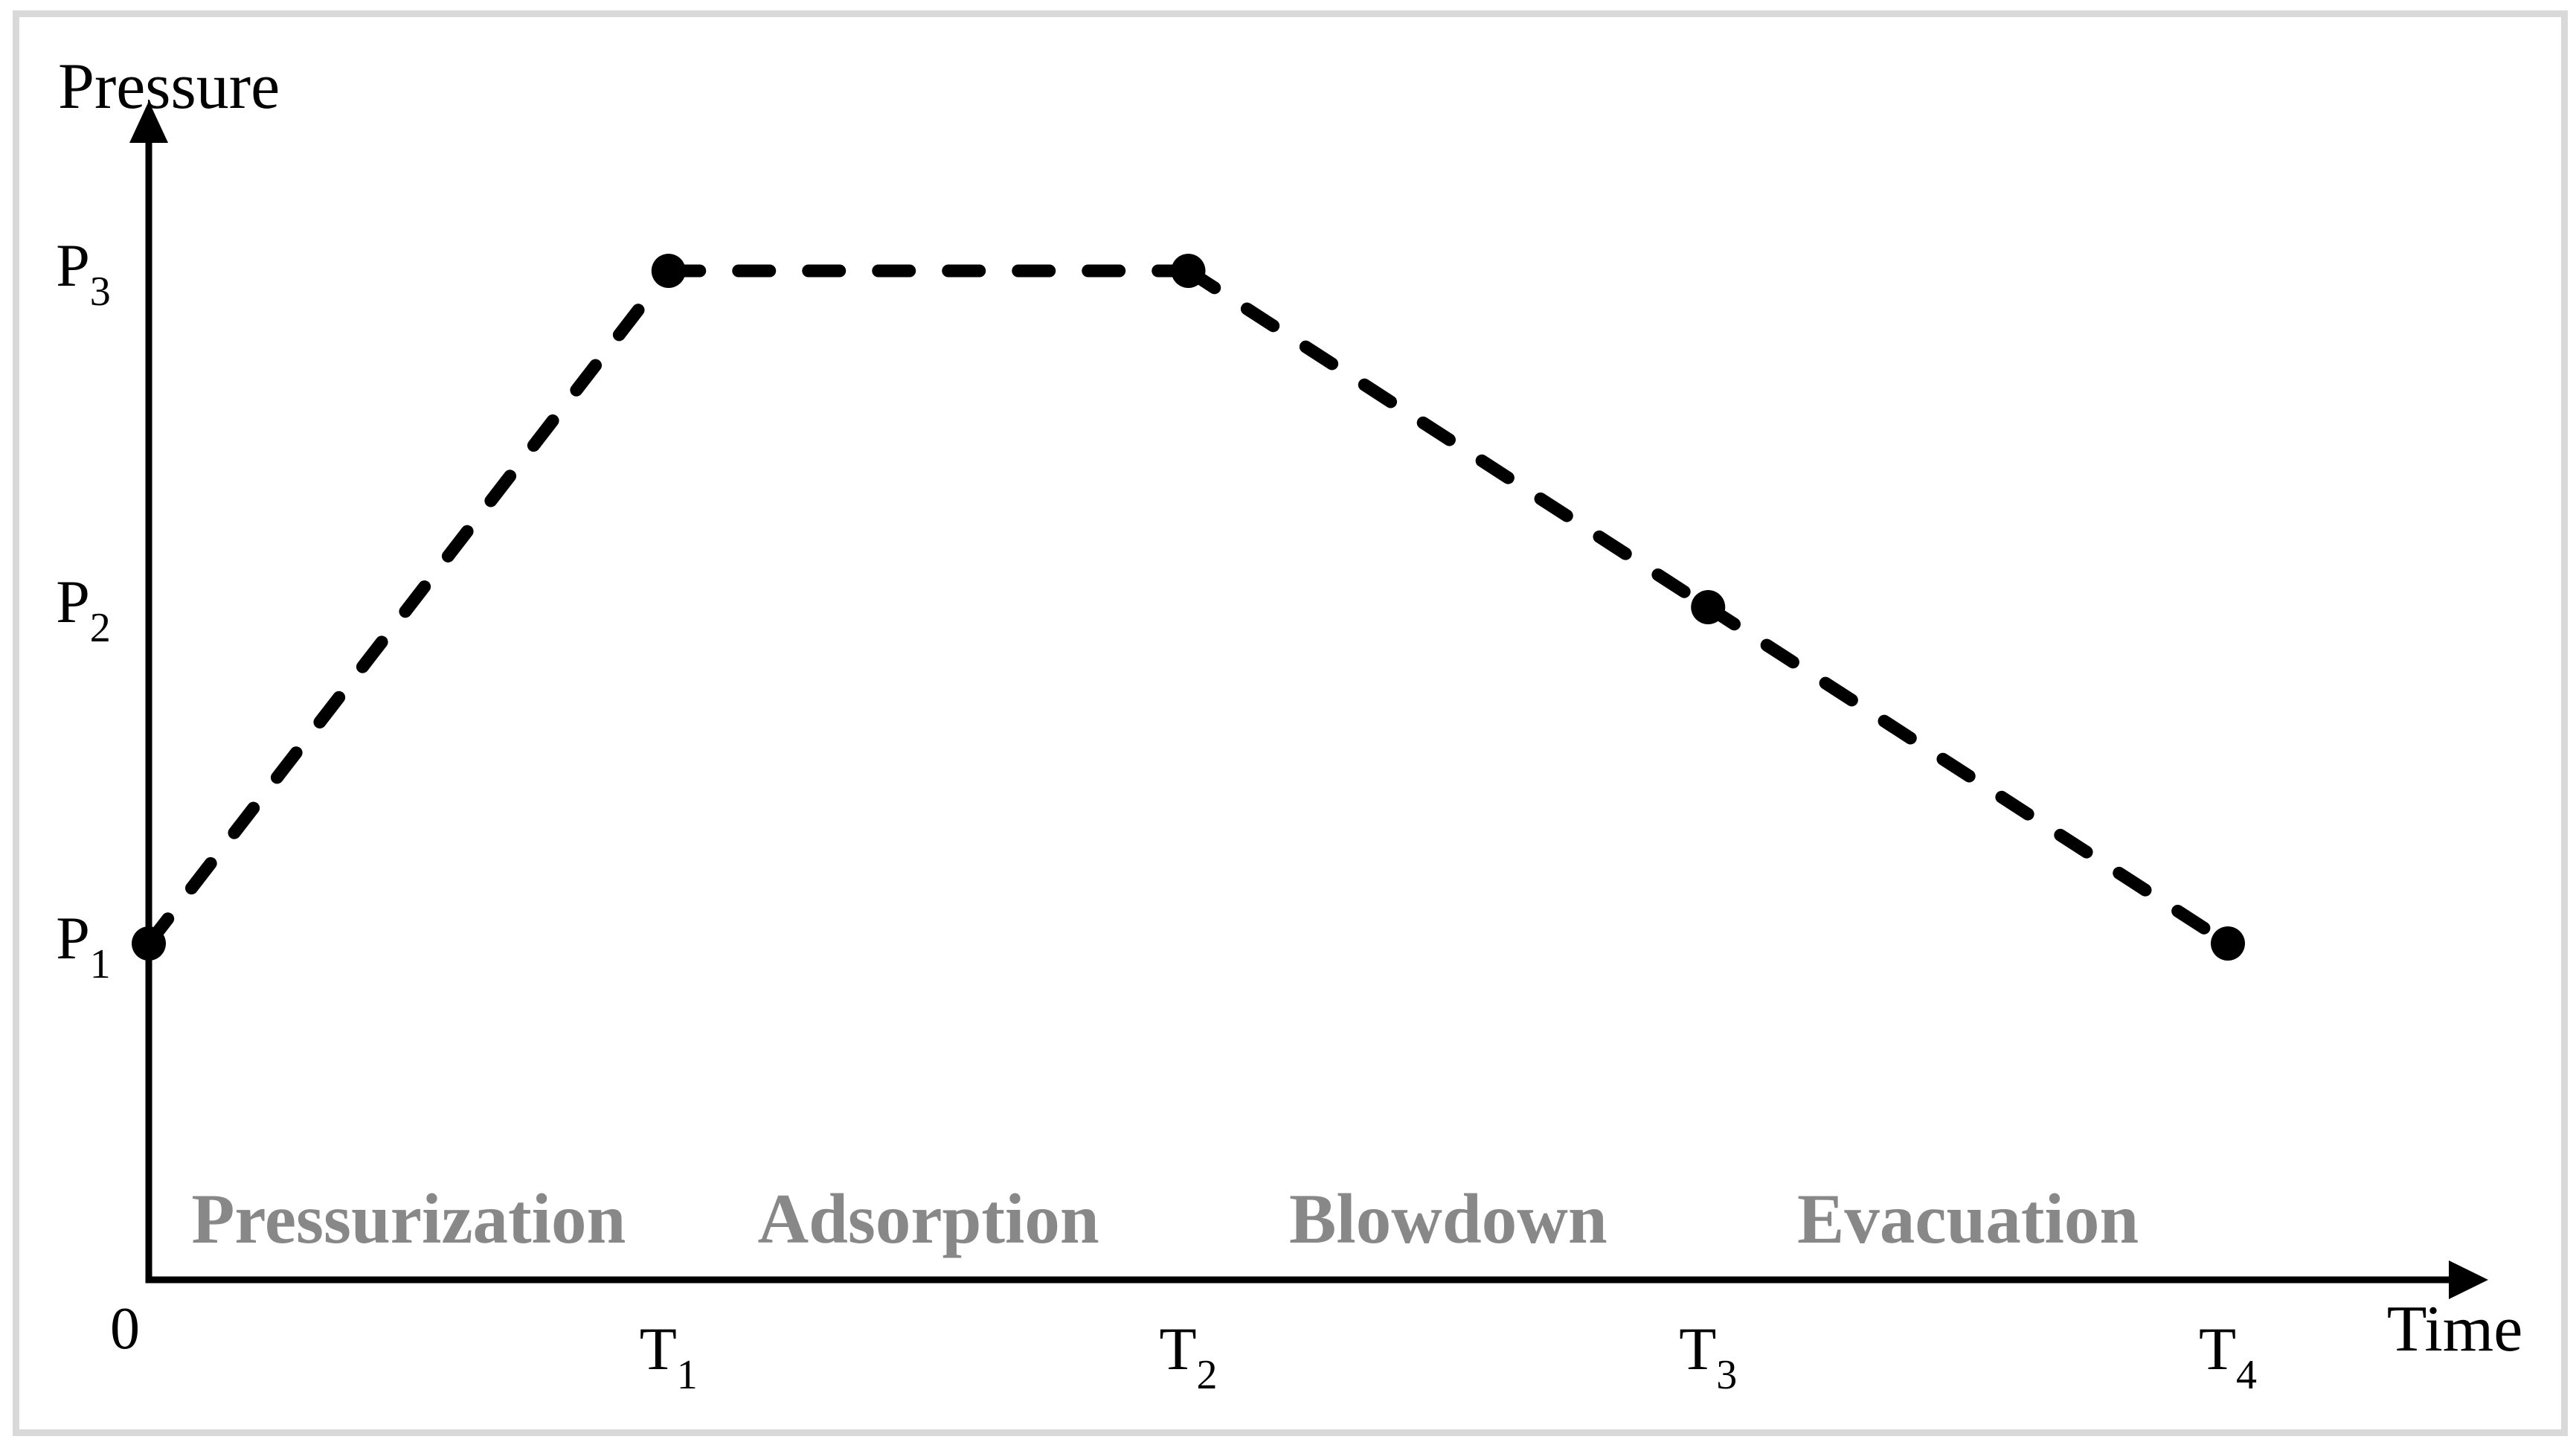 This screenshot has height=1445, width=2576. I want to click on y-tick-label: P2, so click(83, 609).